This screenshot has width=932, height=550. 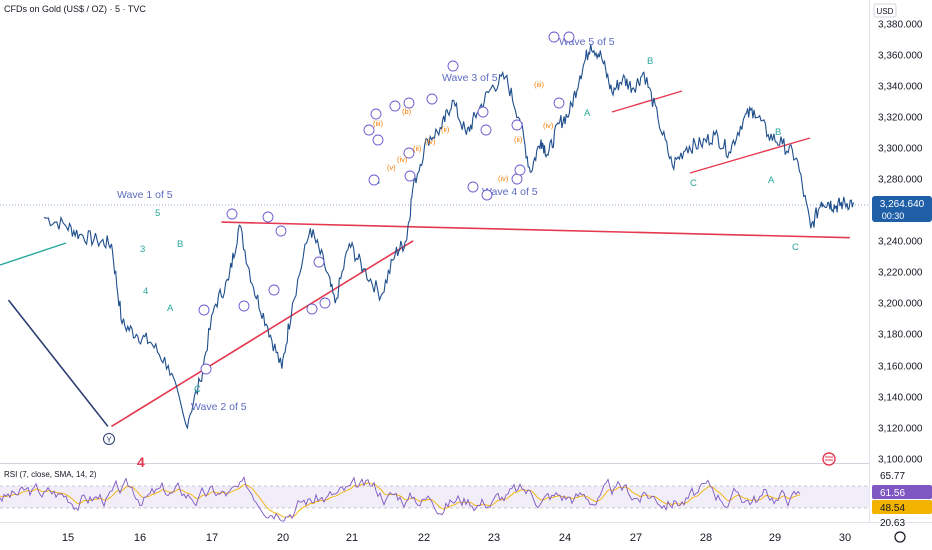 I want to click on last-price-badge, so click(x=902, y=209).